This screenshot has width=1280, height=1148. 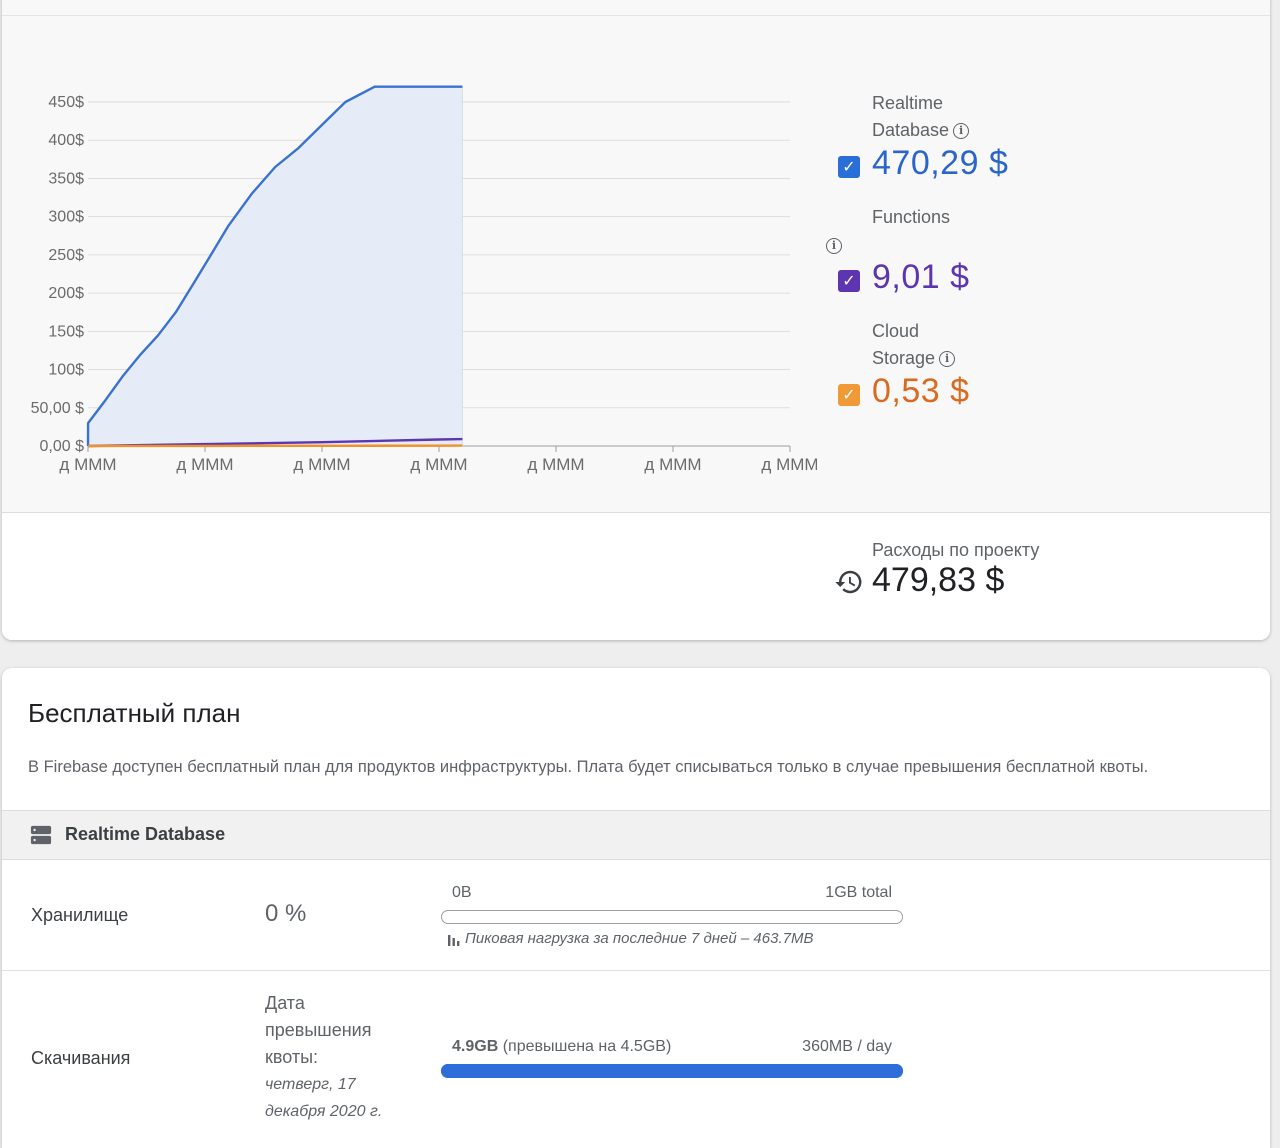 I want to click on storage-percent: 0 %, so click(x=285, y=914).